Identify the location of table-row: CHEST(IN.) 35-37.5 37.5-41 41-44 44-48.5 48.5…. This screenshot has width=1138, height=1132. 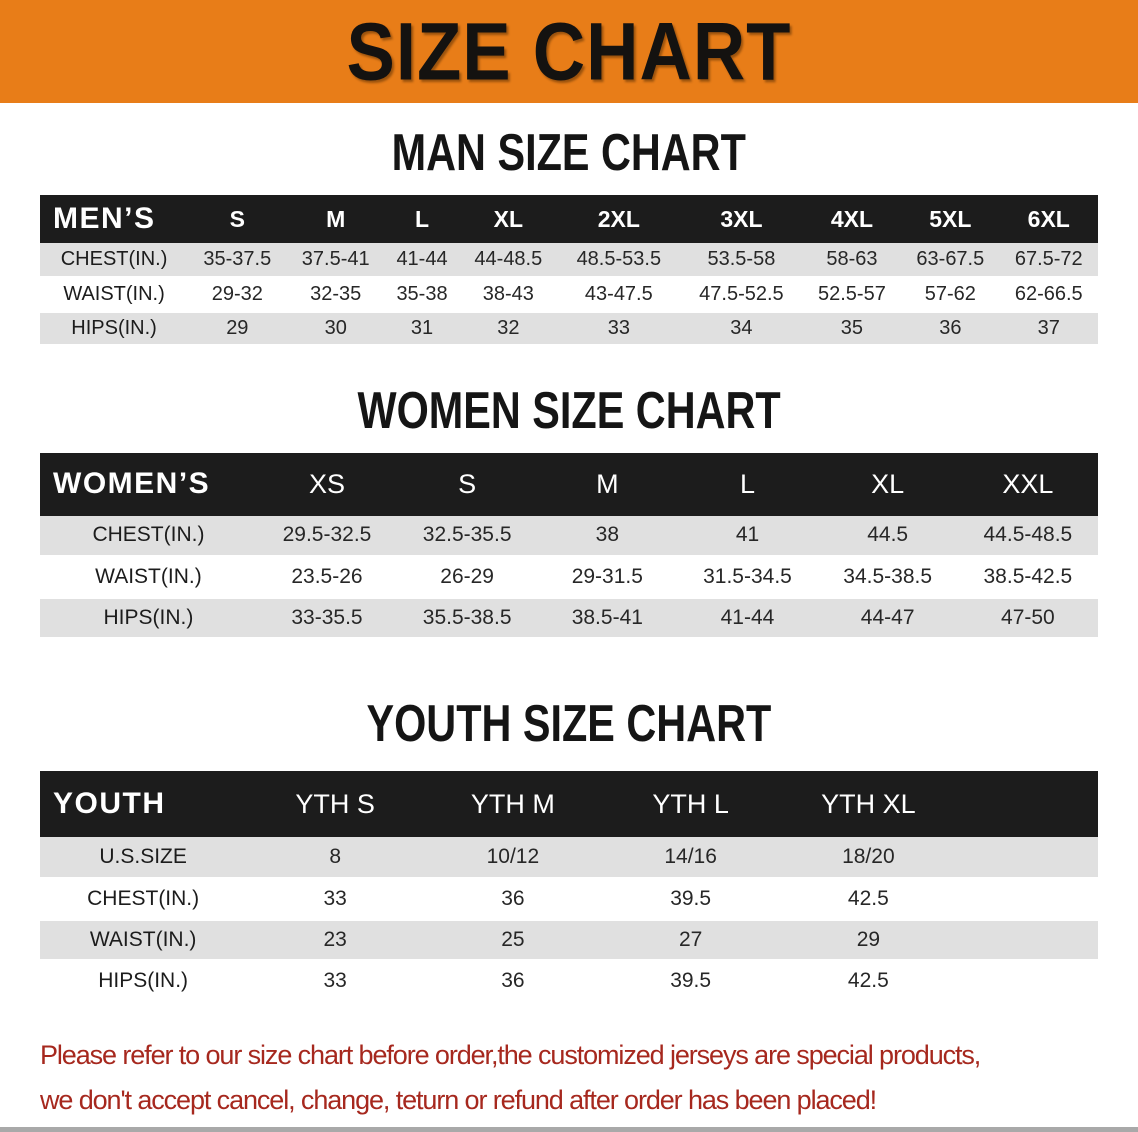
(569, 260).